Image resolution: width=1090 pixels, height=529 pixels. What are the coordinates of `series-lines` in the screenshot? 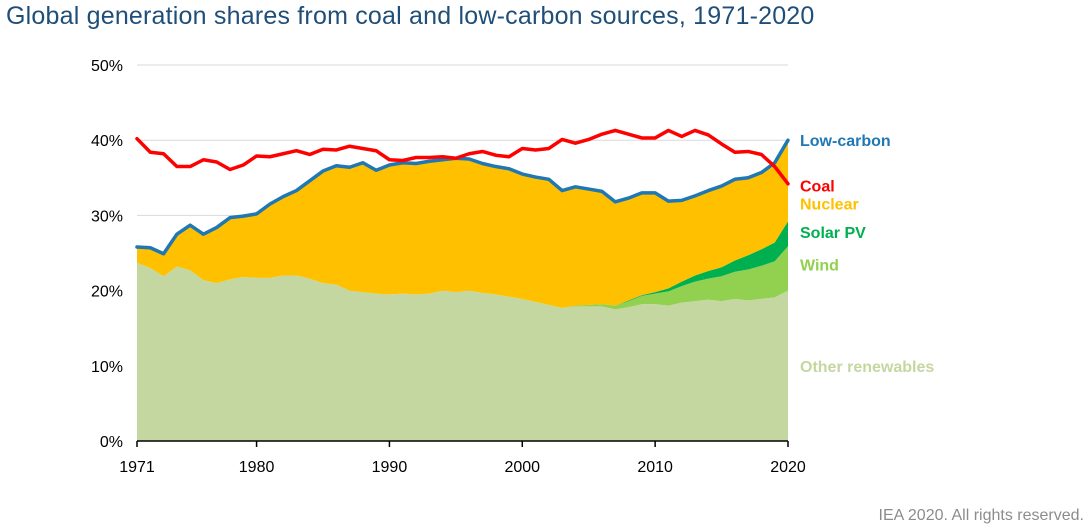 It's located at (462, 192).